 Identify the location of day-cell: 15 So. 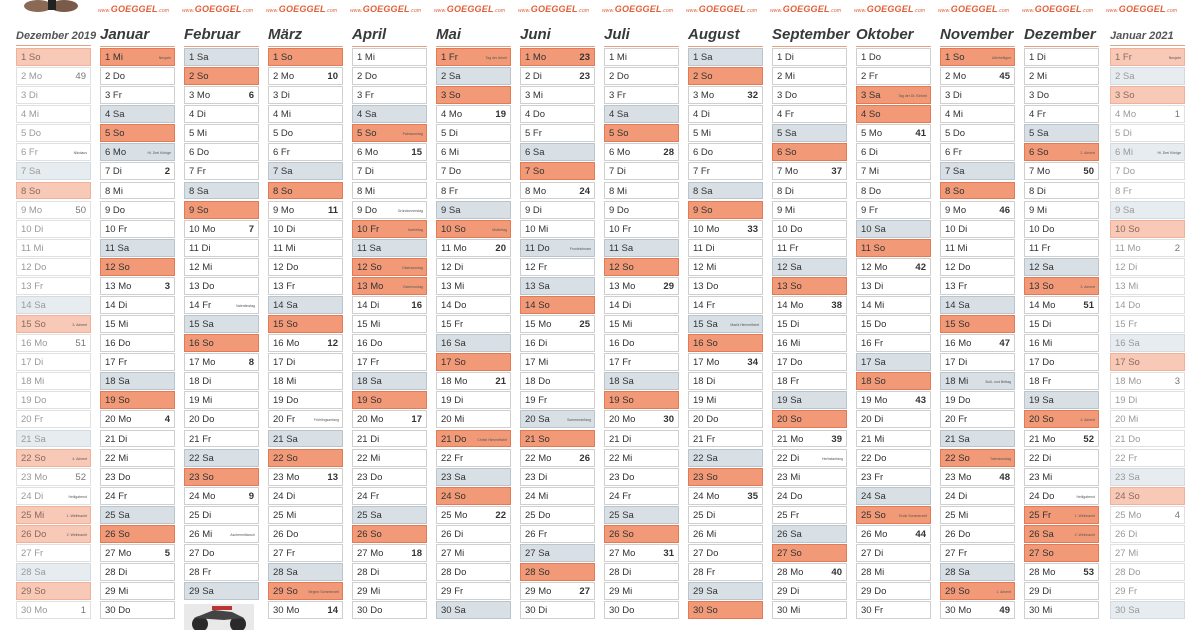
(977, 324).